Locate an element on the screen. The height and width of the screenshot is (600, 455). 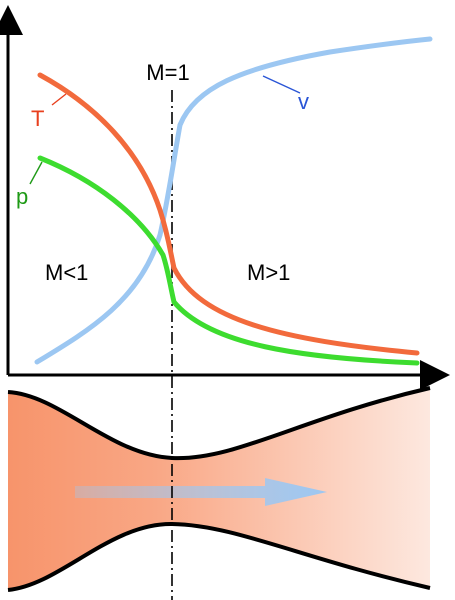
supersonic-label: M>1 is located at coordinates (268, 272).